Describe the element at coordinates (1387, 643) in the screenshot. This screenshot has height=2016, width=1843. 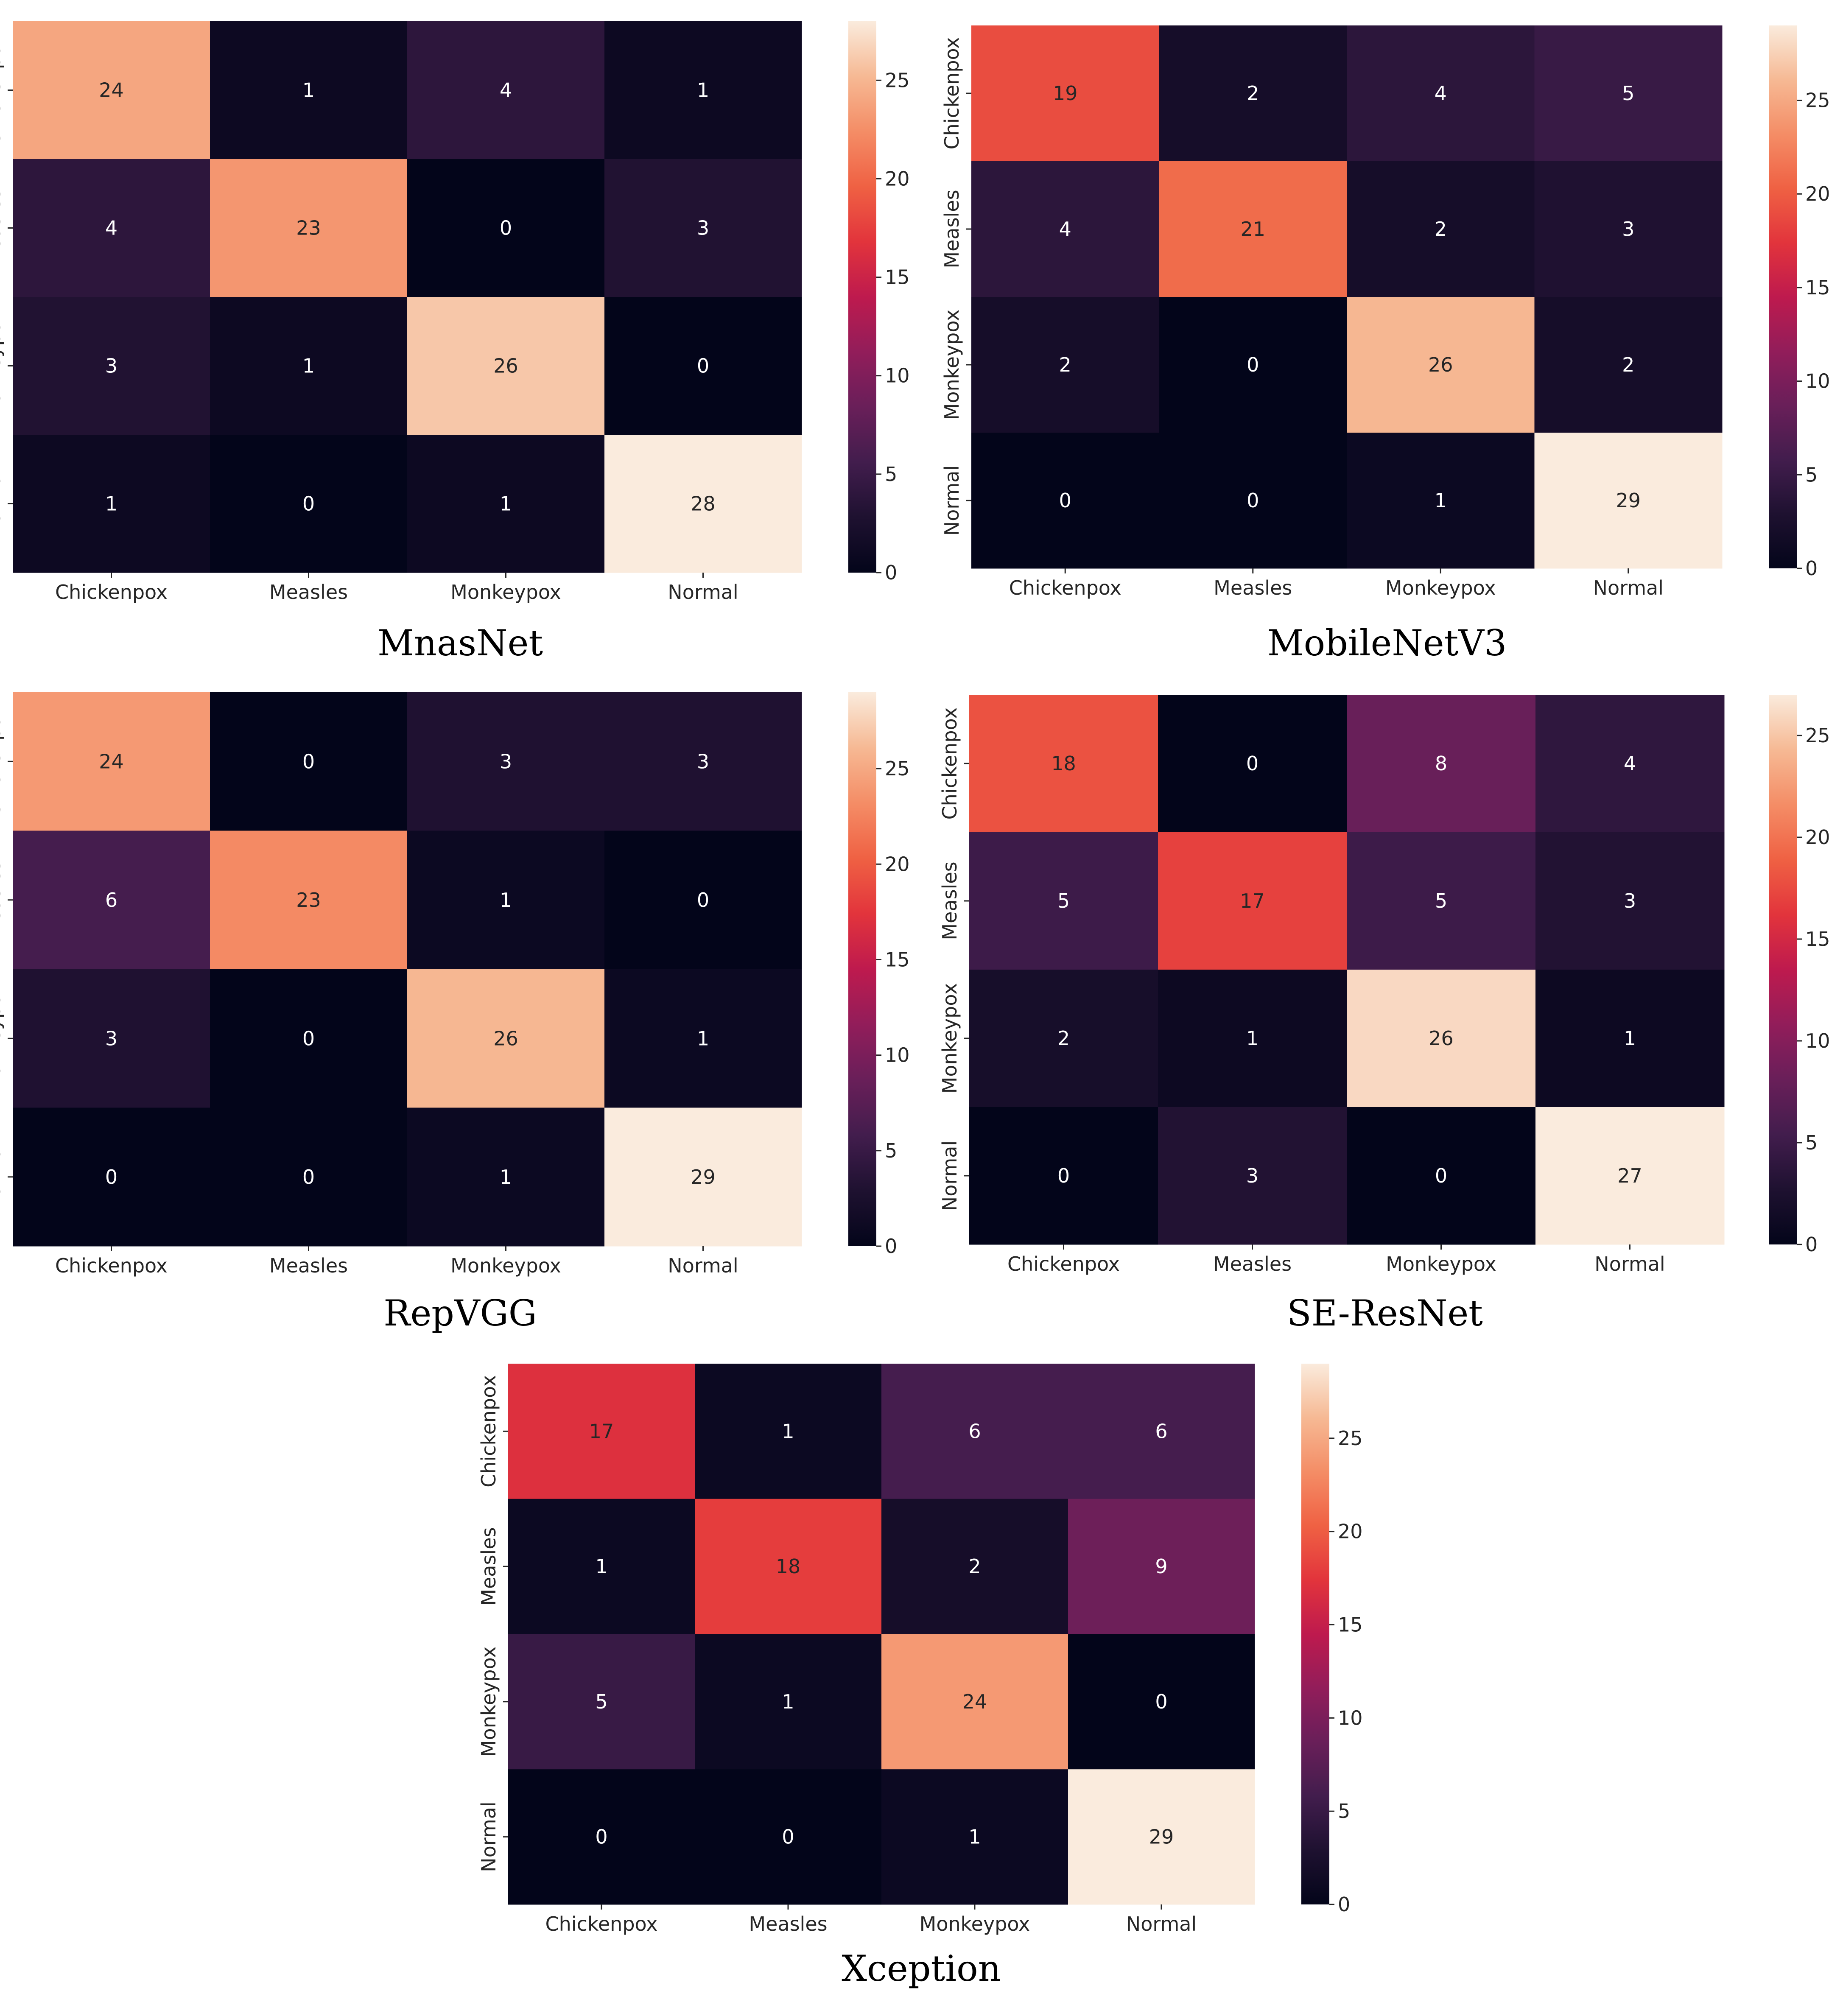
I see `chart-caption: MobileNetV3` at that location.